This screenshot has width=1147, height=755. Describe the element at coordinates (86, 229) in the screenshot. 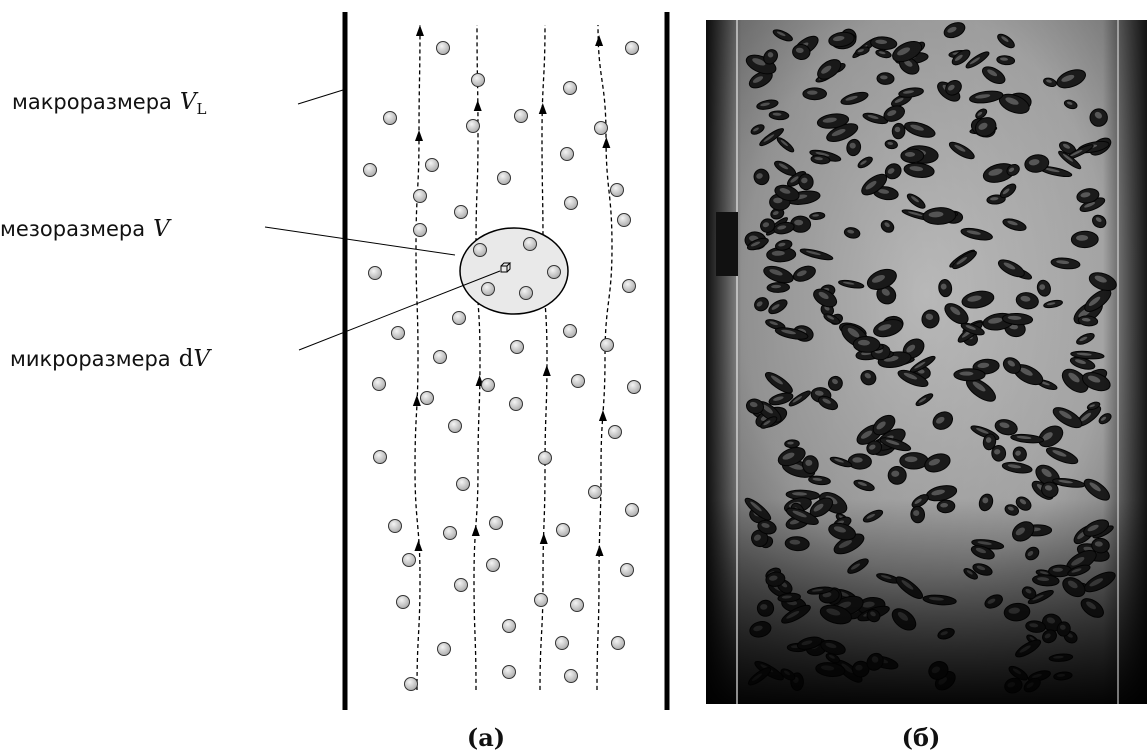

I see `label-meso: мезоразмера V` at that location.